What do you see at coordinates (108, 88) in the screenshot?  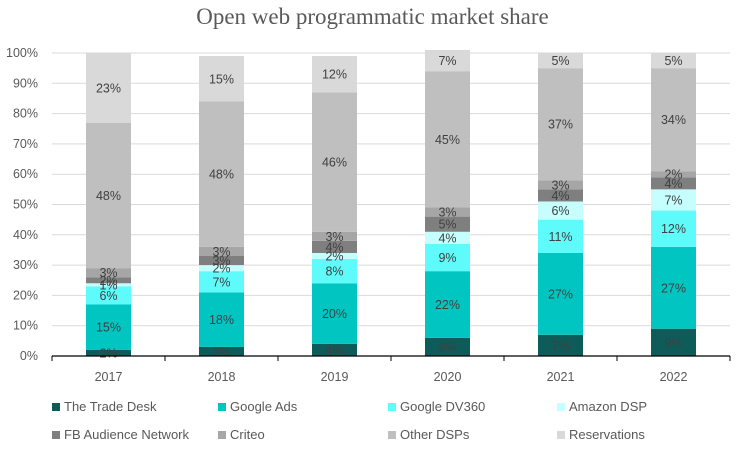 I see `data-label: 23%` at bounding box center [108, 88].